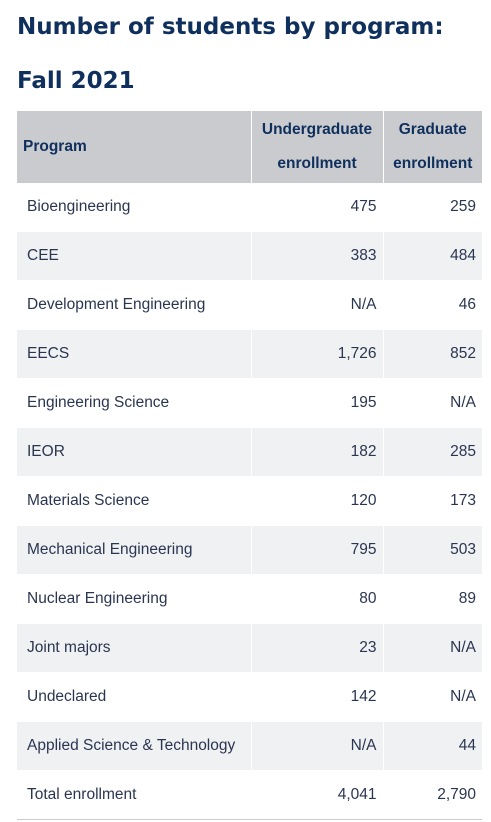 The height and width of the screenshot is (822, 491). Describe the element at coordinates (317, 403) in the screenshot. I see `cell-undergrad: 195` at that location.